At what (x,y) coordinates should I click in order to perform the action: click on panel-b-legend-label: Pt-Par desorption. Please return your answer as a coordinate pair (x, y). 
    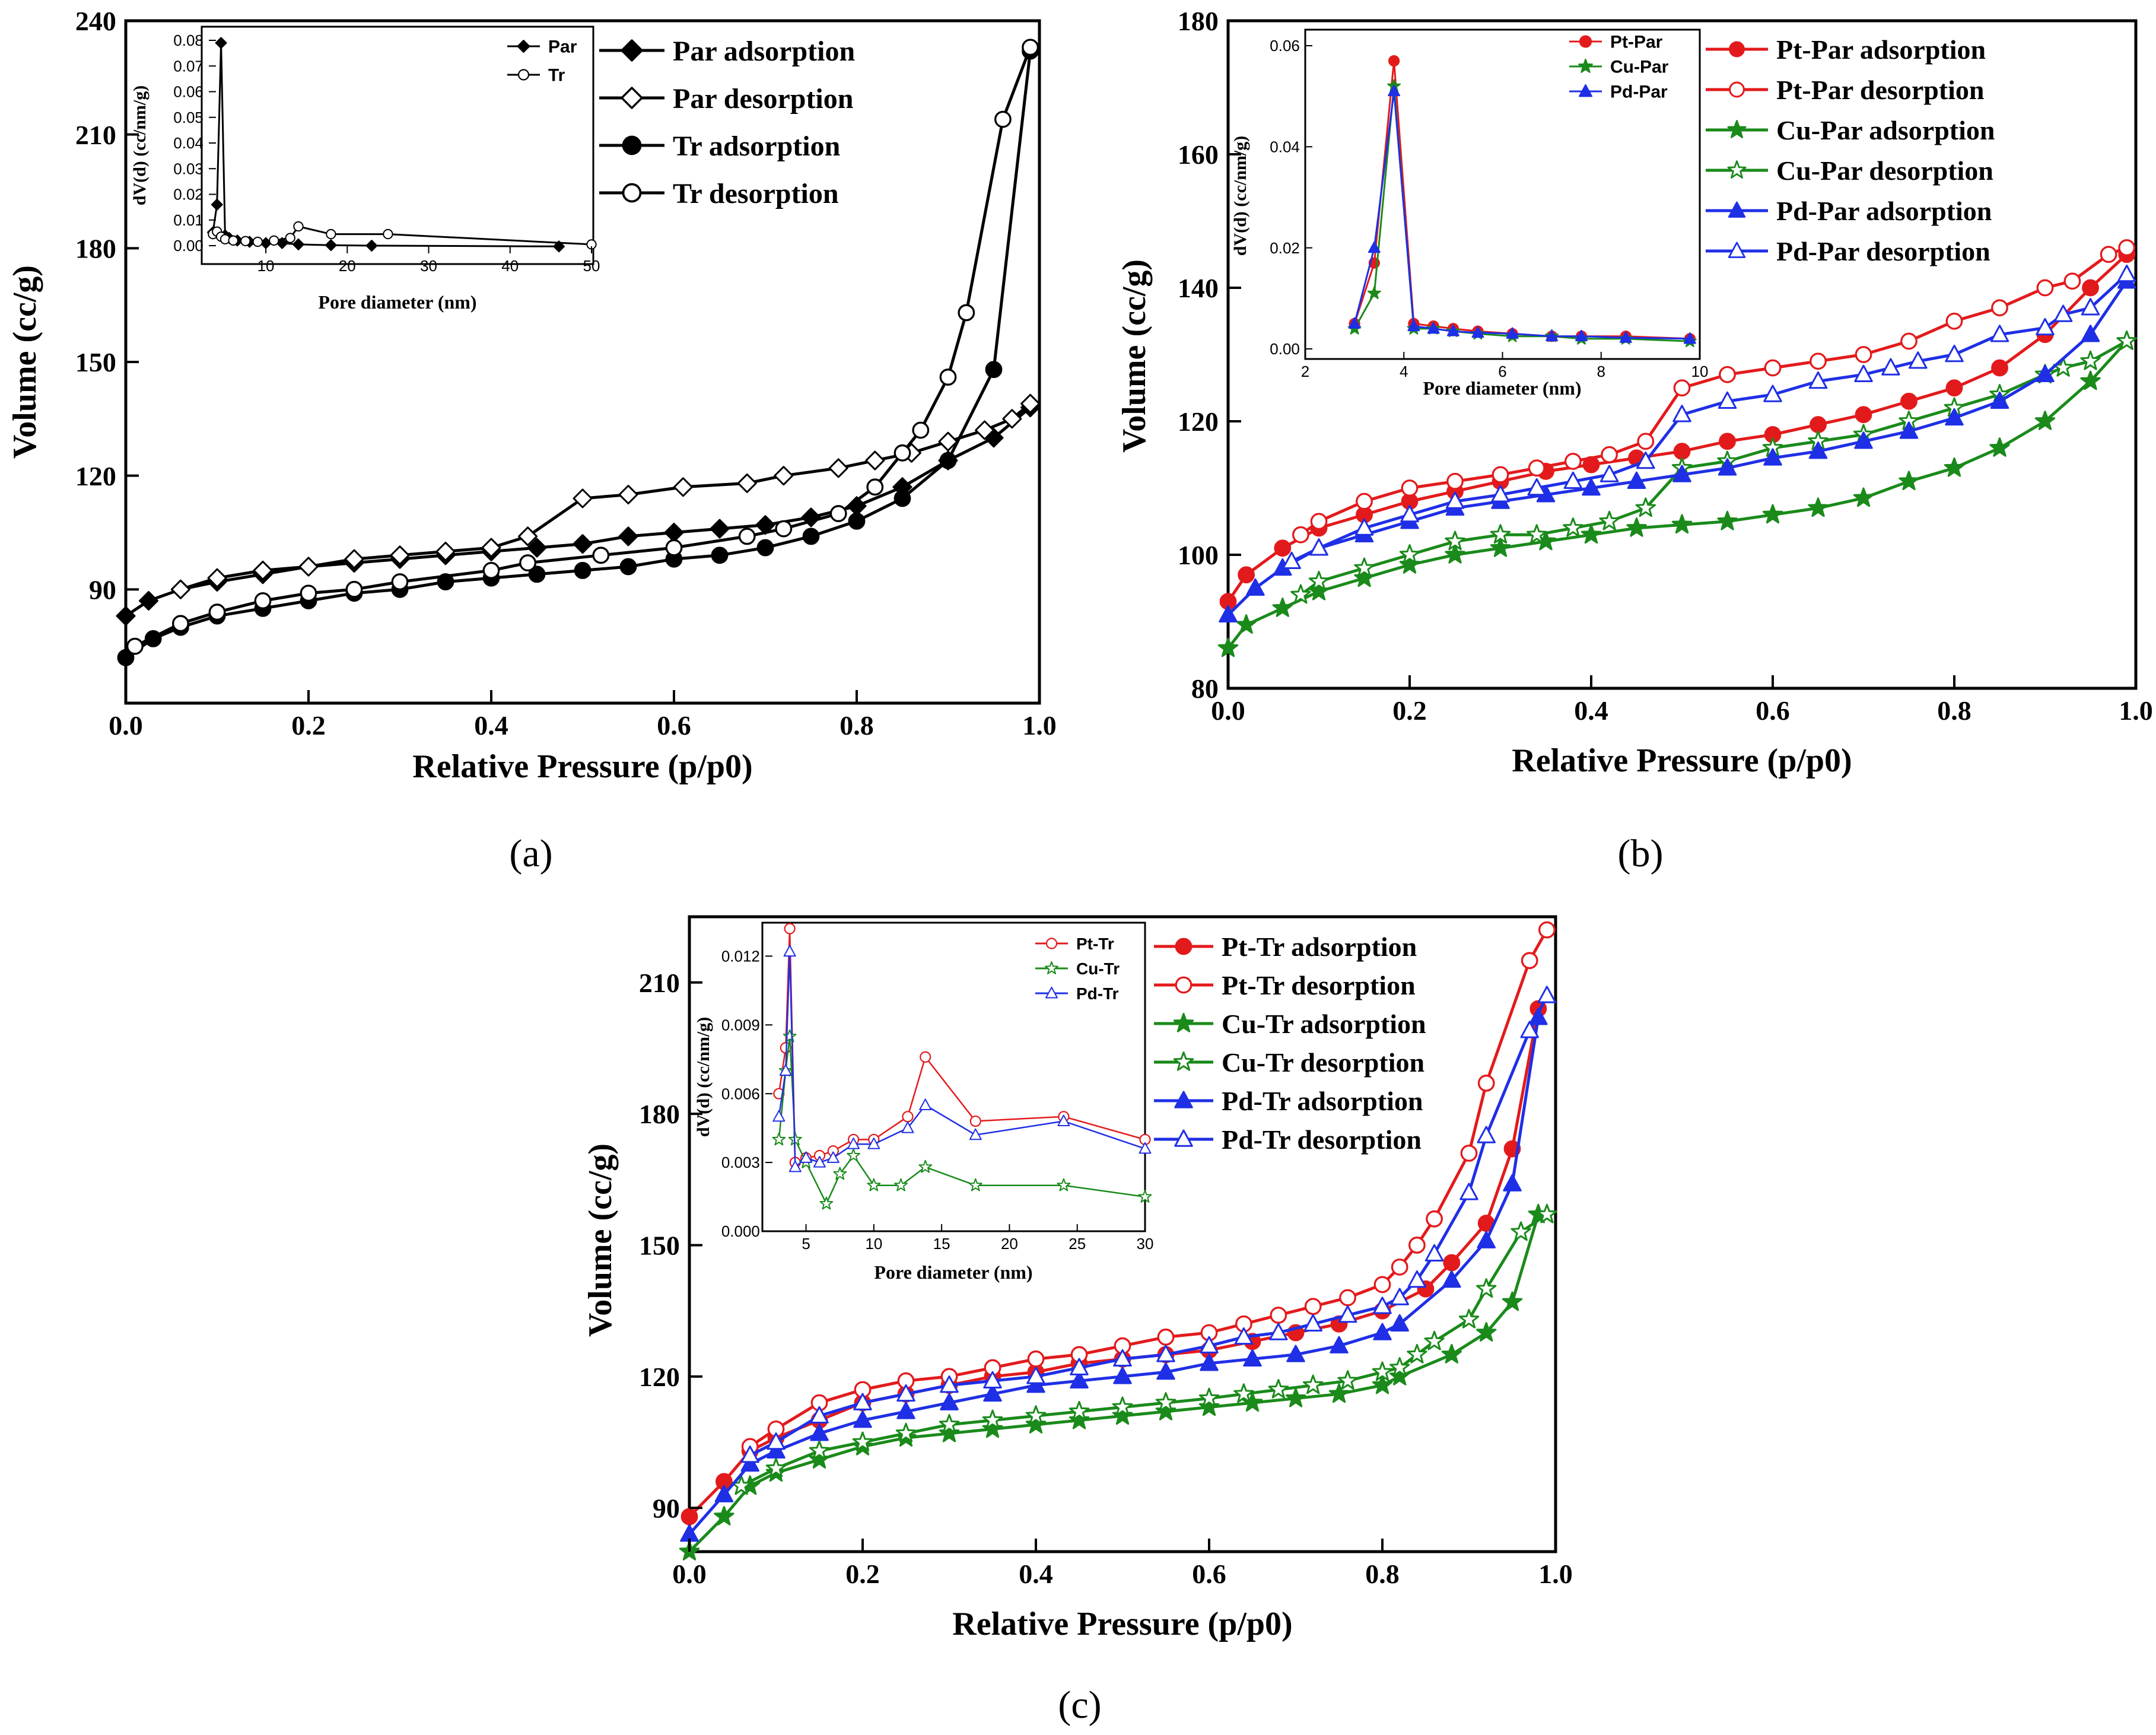
    Looking at the image, I should click on (1880, 90).